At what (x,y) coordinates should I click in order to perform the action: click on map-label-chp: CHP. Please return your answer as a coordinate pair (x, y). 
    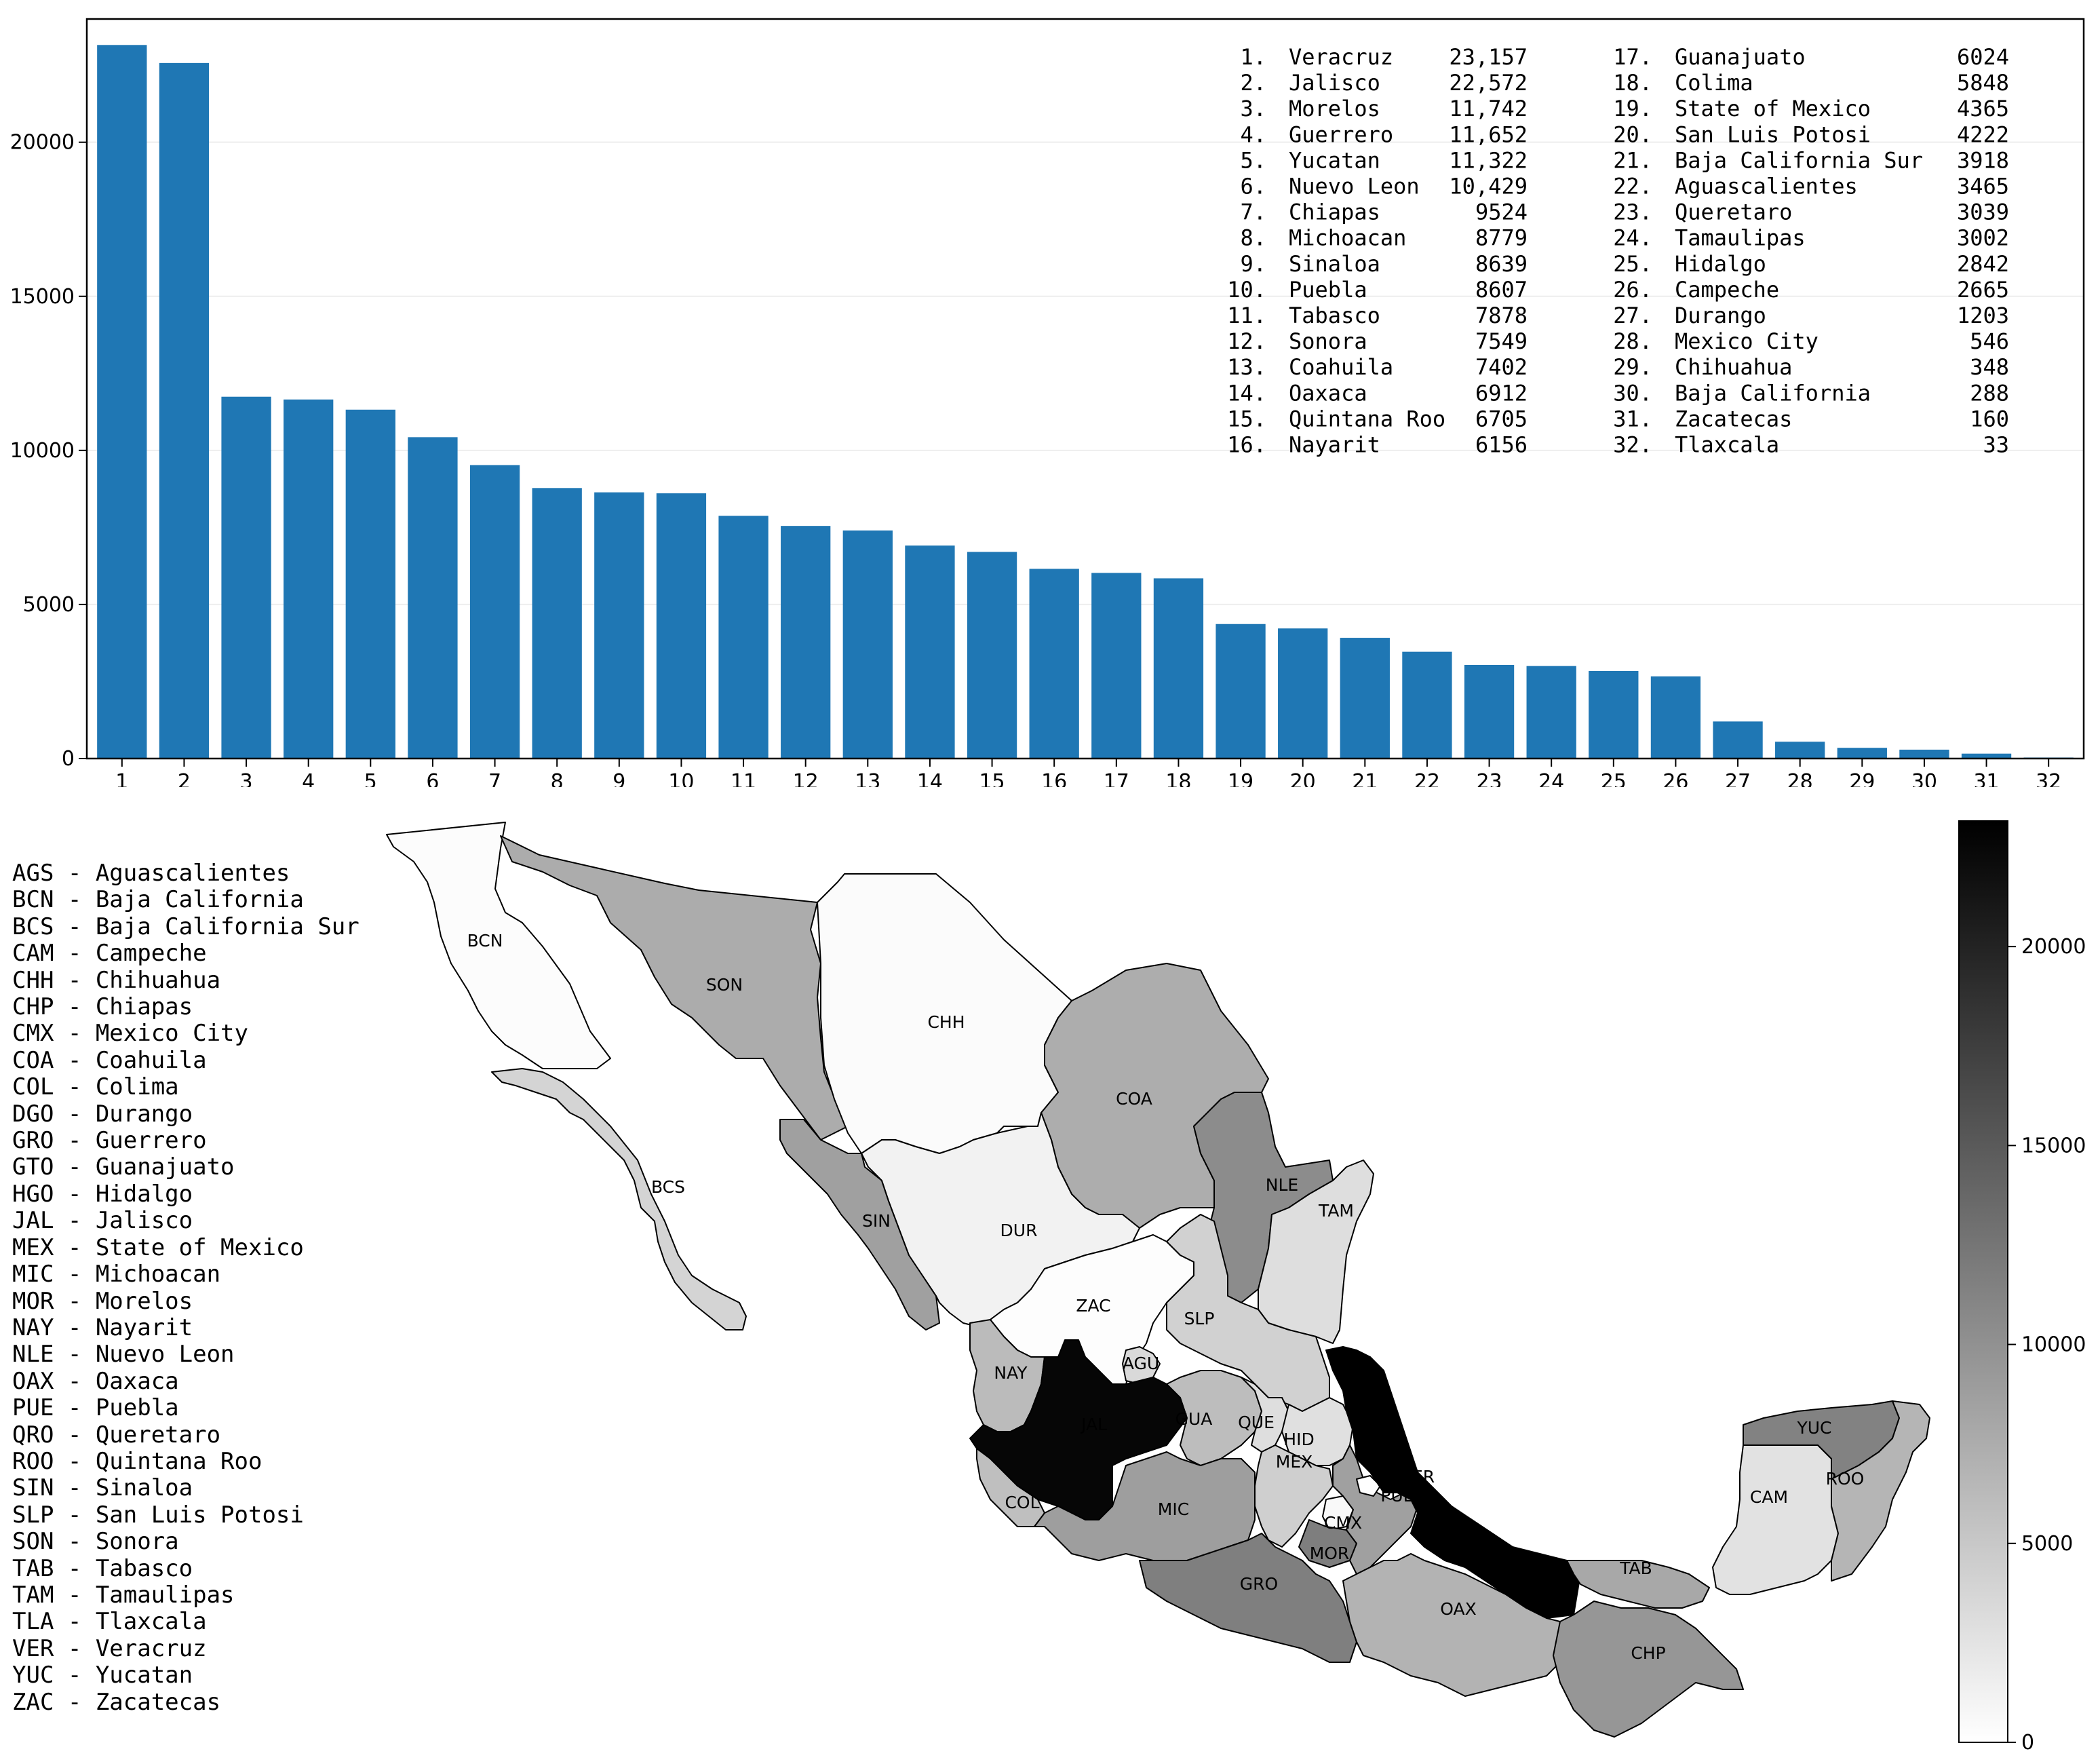
    Looking at the image, I should click on (1648, 1653).